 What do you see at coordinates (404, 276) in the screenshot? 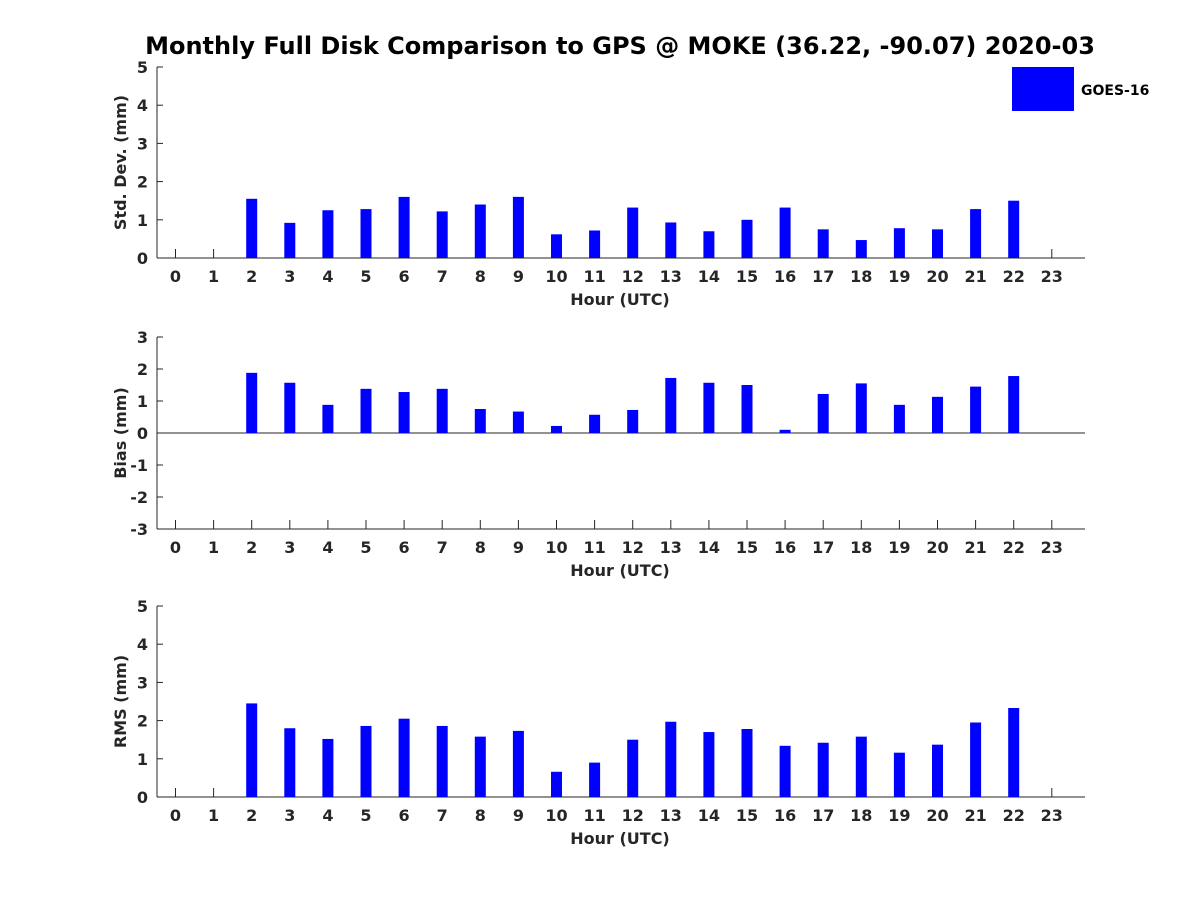
I see `x-tick-label: 6` at bounding box center [404, 276].